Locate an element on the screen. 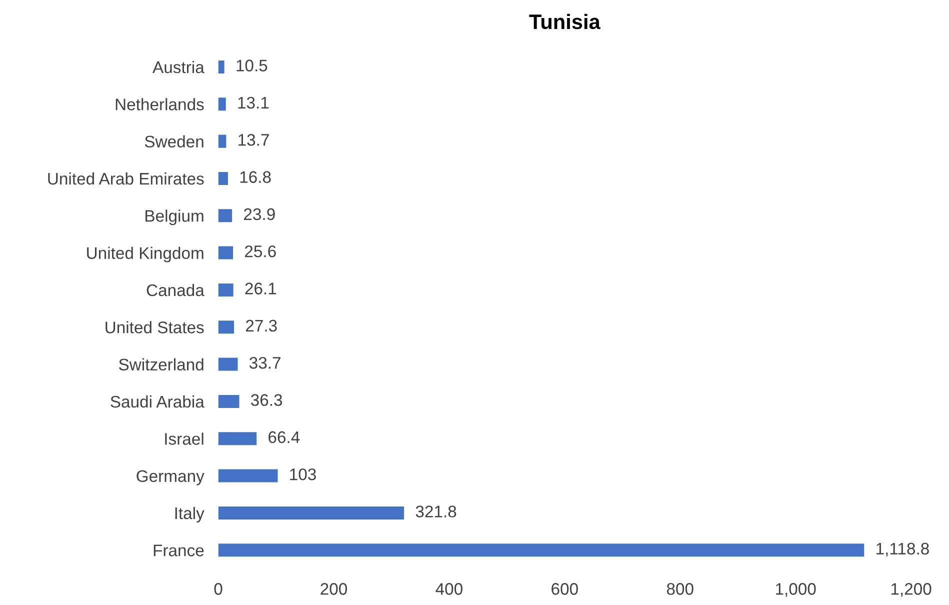 The height and width of the screenshot is (605, 949). data-label: 103 is located at coordinates (303, 474).